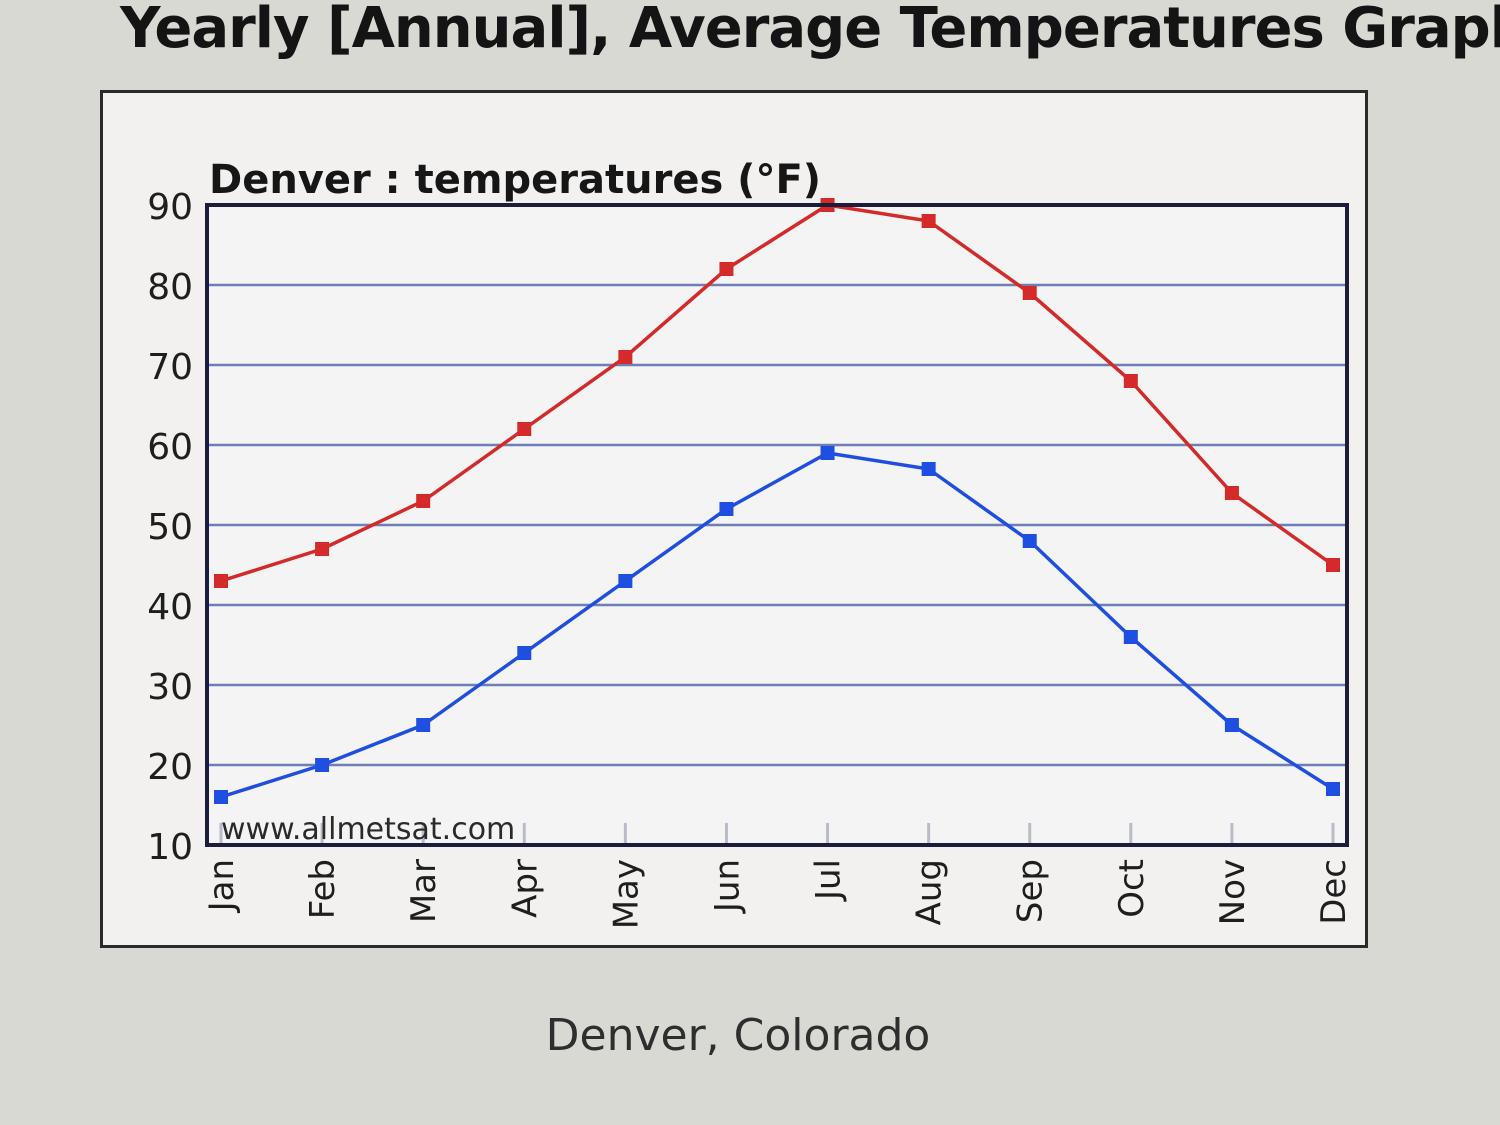  Describe the element at coordinates (1031, 891) in the screenshot. I see `x-tick-label: Sep` at that location.